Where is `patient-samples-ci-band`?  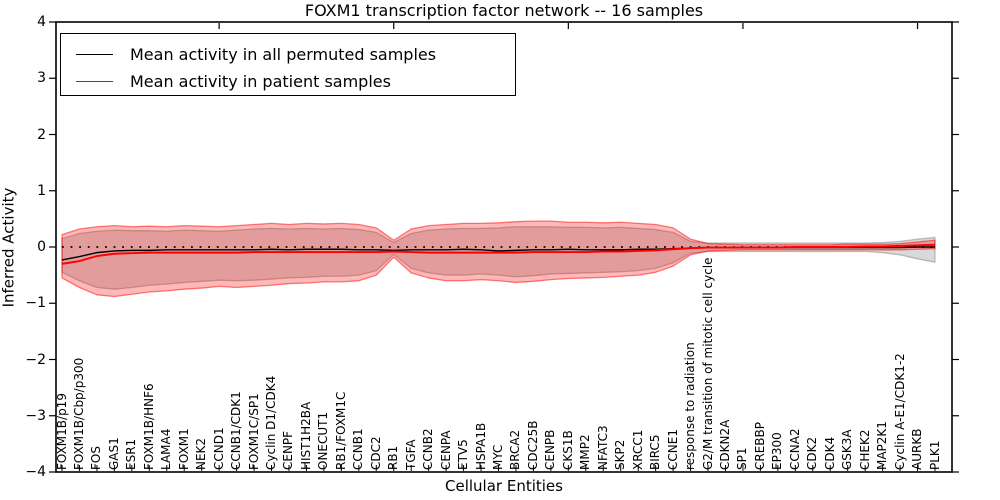 patient-samples-ci-band is located at coordinates (498, 259).